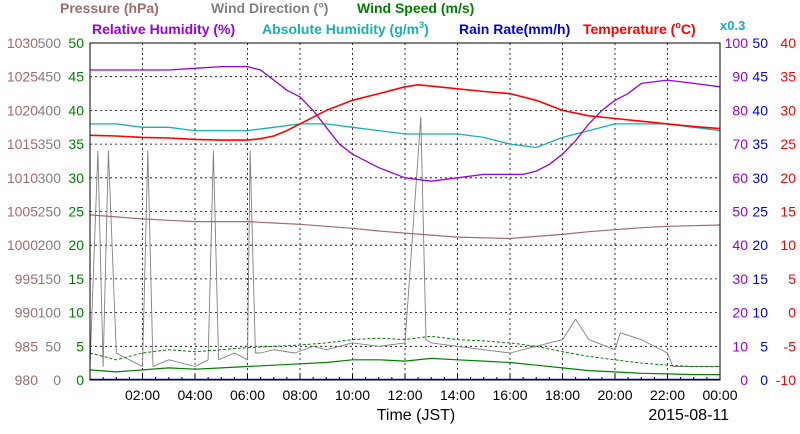  I want to click on x-tick-label: 06:00, so click(247, 395).